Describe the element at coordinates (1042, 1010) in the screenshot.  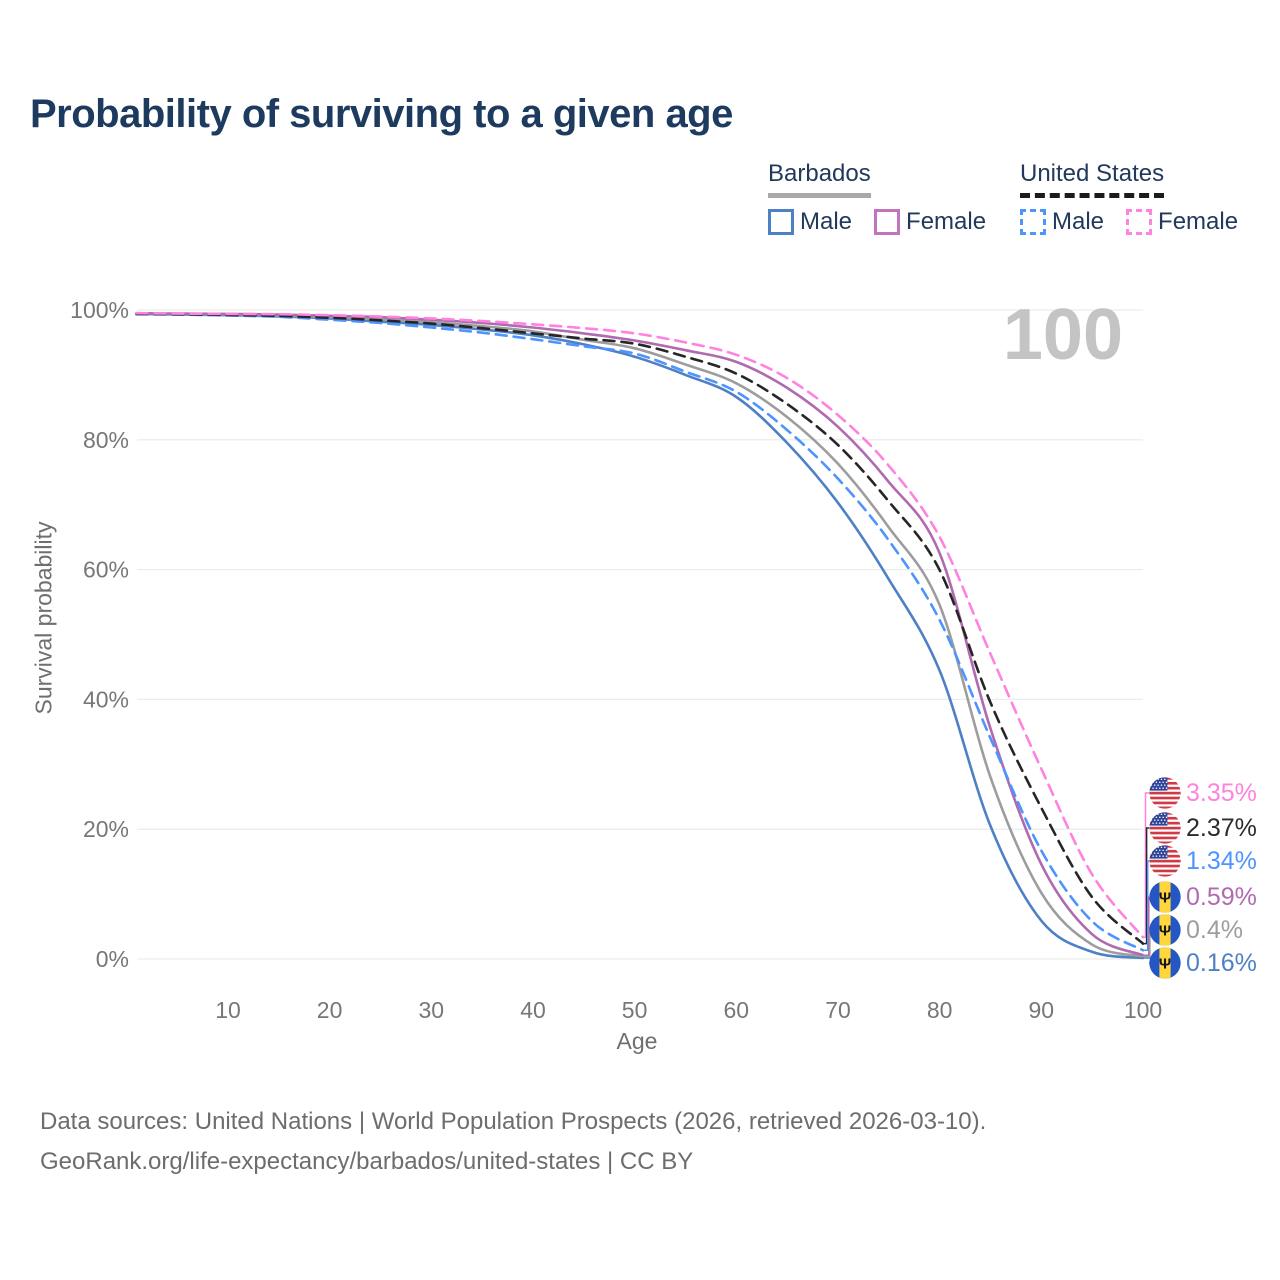
I see `x-tick-label: 90` at that location.